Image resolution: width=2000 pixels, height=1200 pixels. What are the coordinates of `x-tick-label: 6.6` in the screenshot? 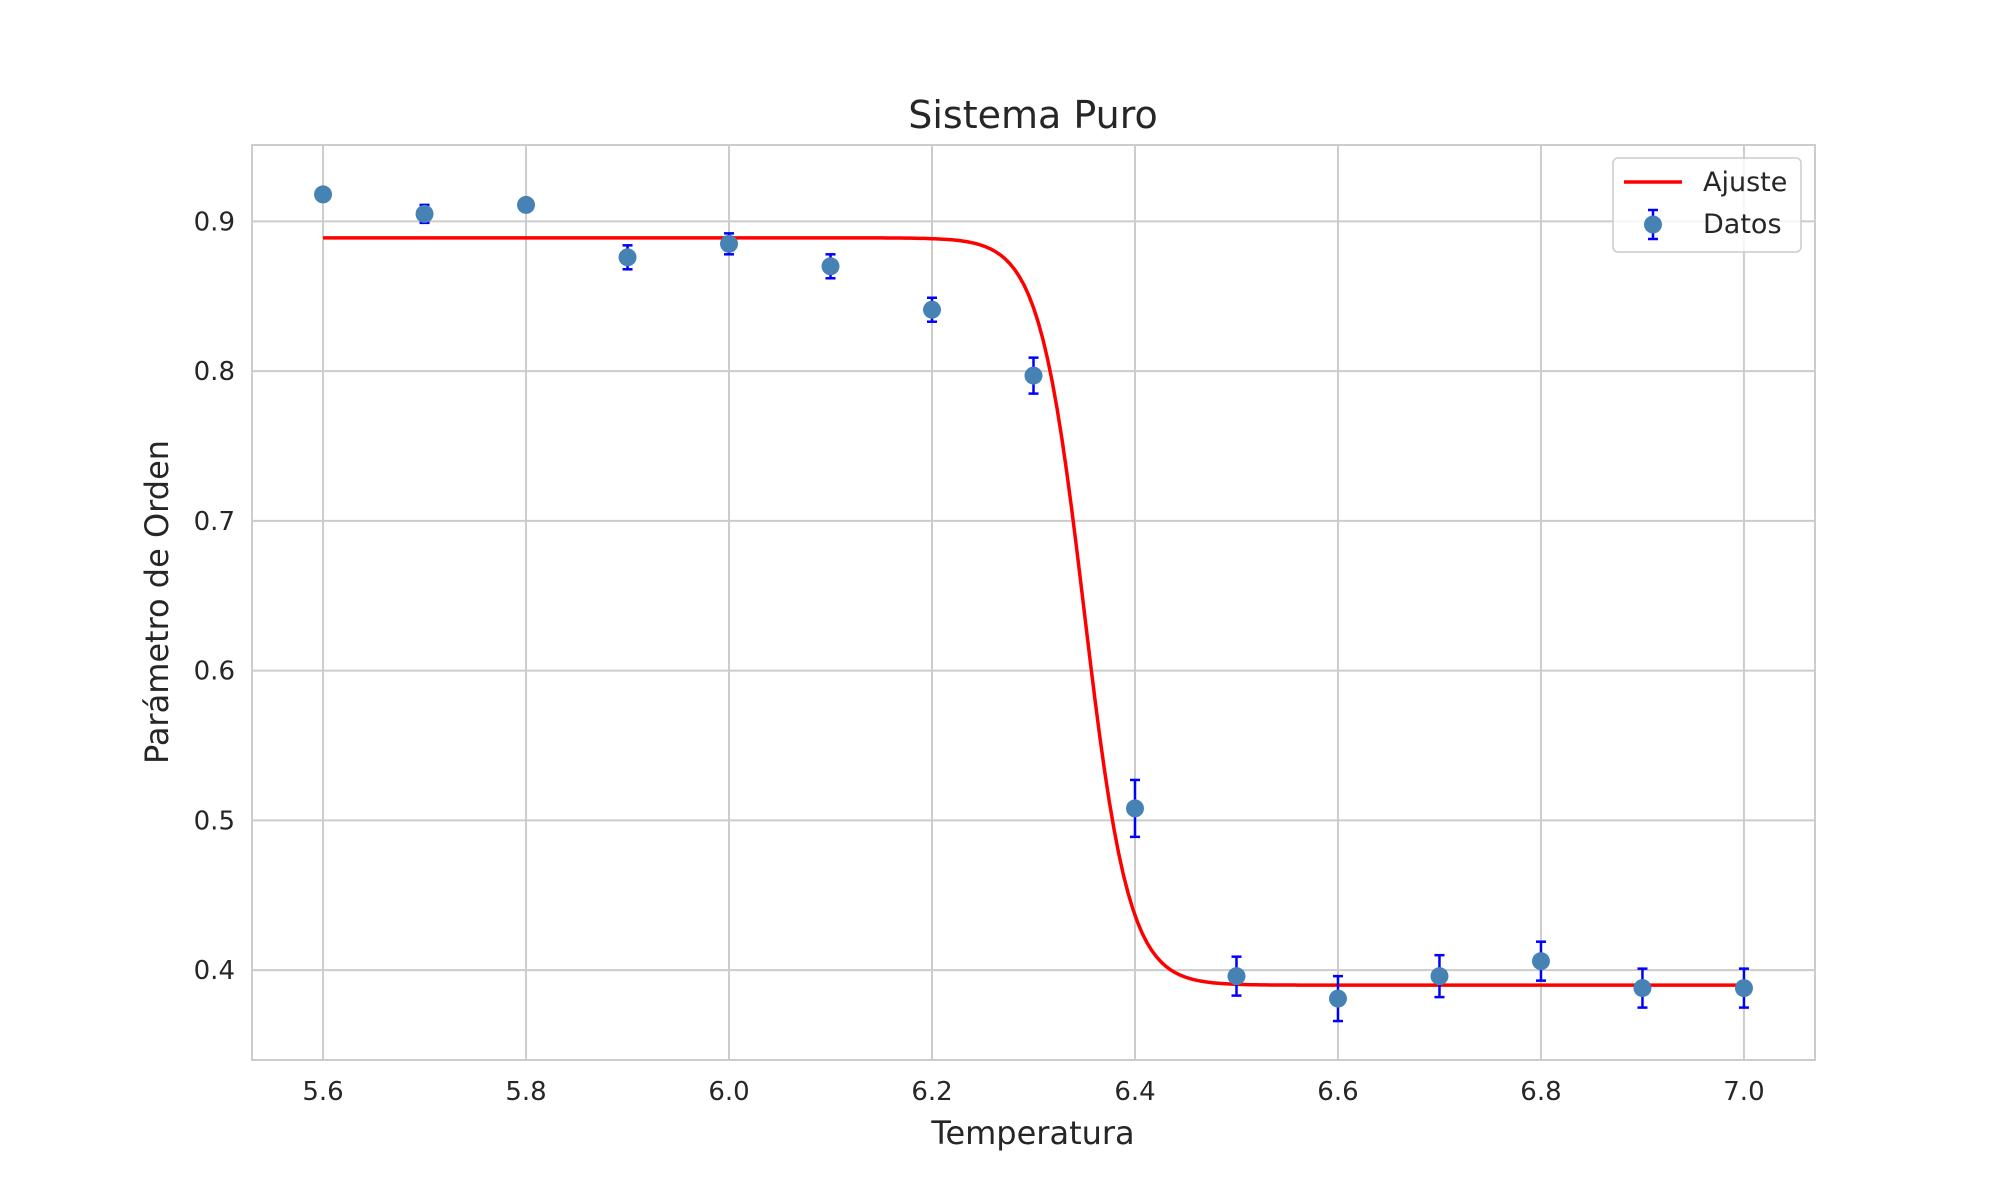 It's located at (1337, 1092).